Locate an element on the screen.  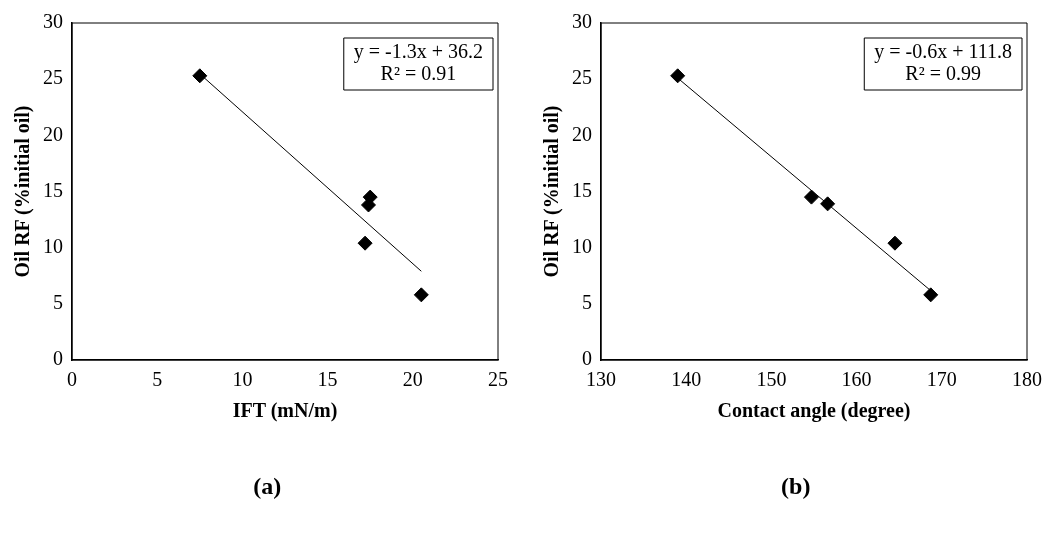
x-tick-label: 140 is located at coordinates (685, 379).